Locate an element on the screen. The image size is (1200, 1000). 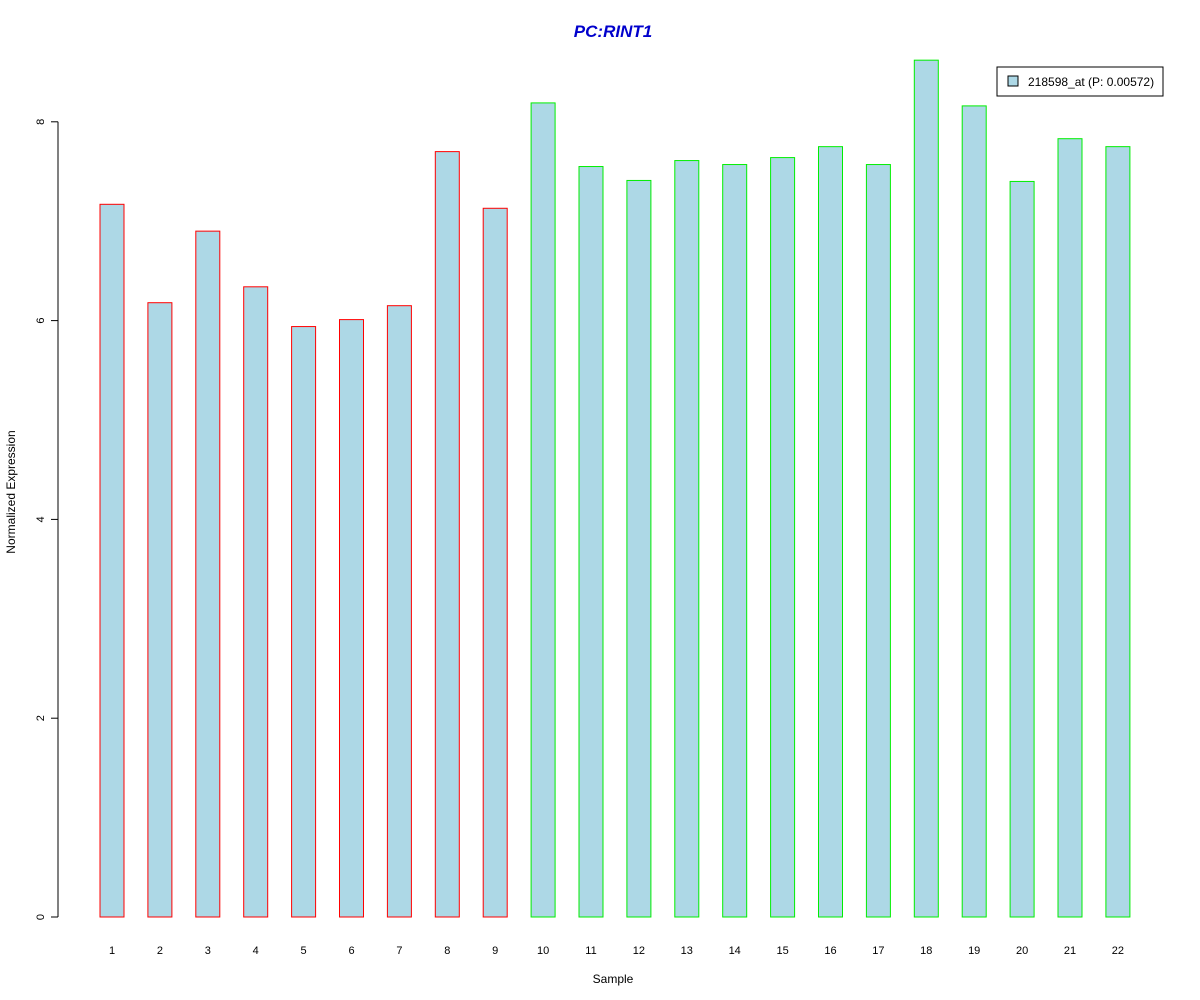
x-tick-label: 8 is located at coordinates (447, 951).